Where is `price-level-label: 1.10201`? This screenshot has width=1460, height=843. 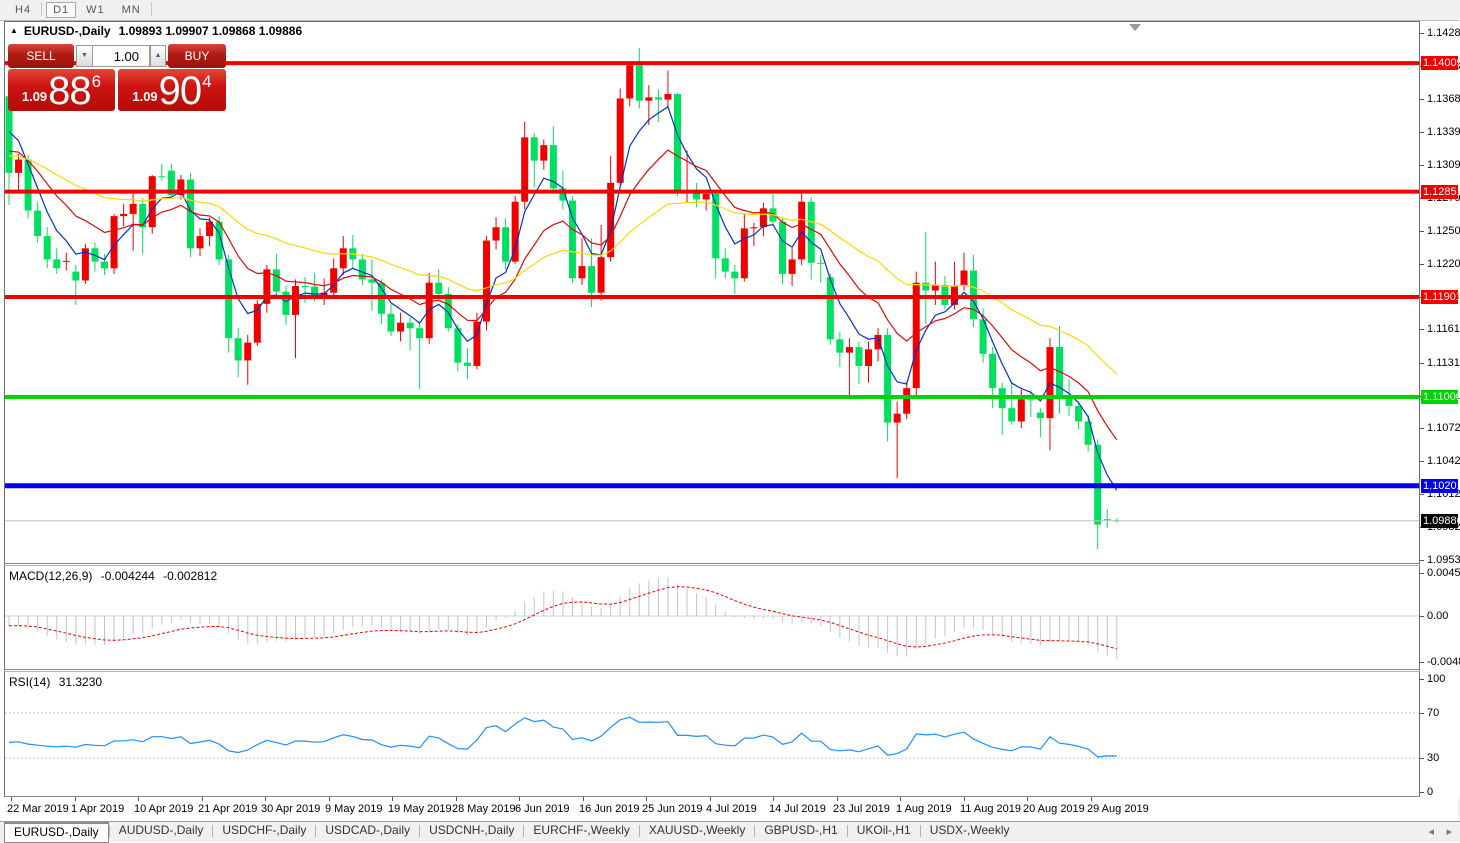 price-level-label: 1.10201 is located at coordinates (1440, 486).